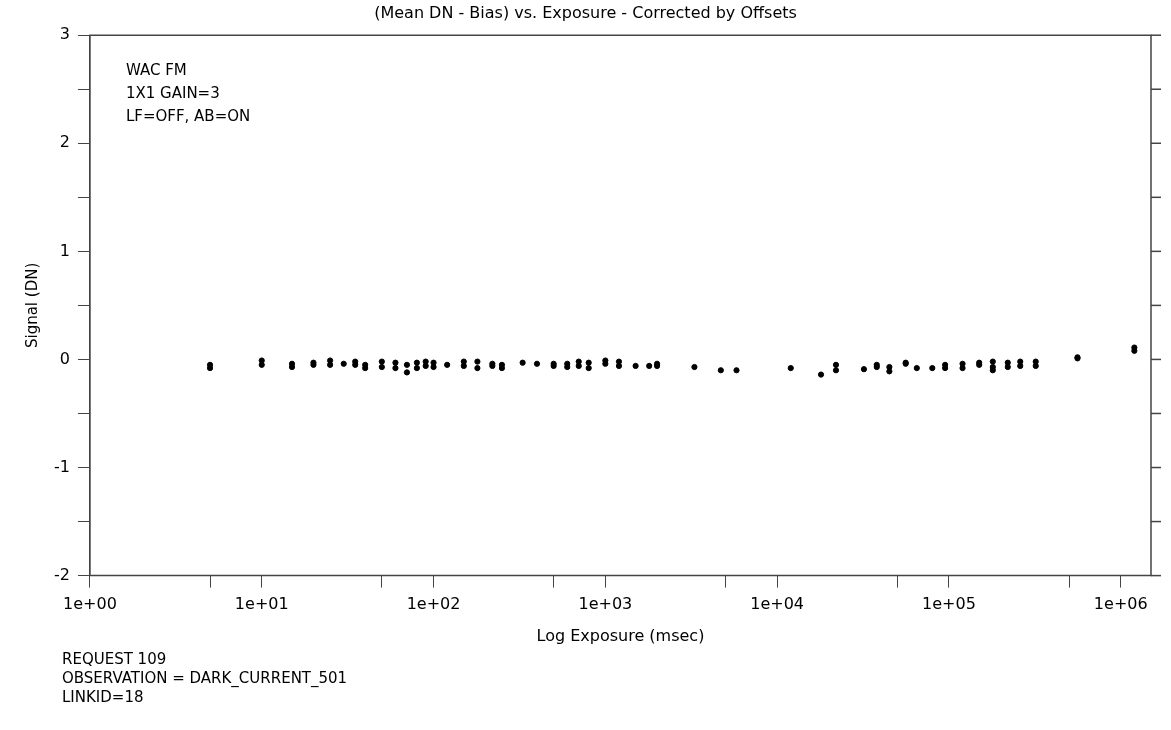 The width and height of the screenshot is (1171, 730). I want to click on y-axis-title: Signal (DN), so click(31, 305).